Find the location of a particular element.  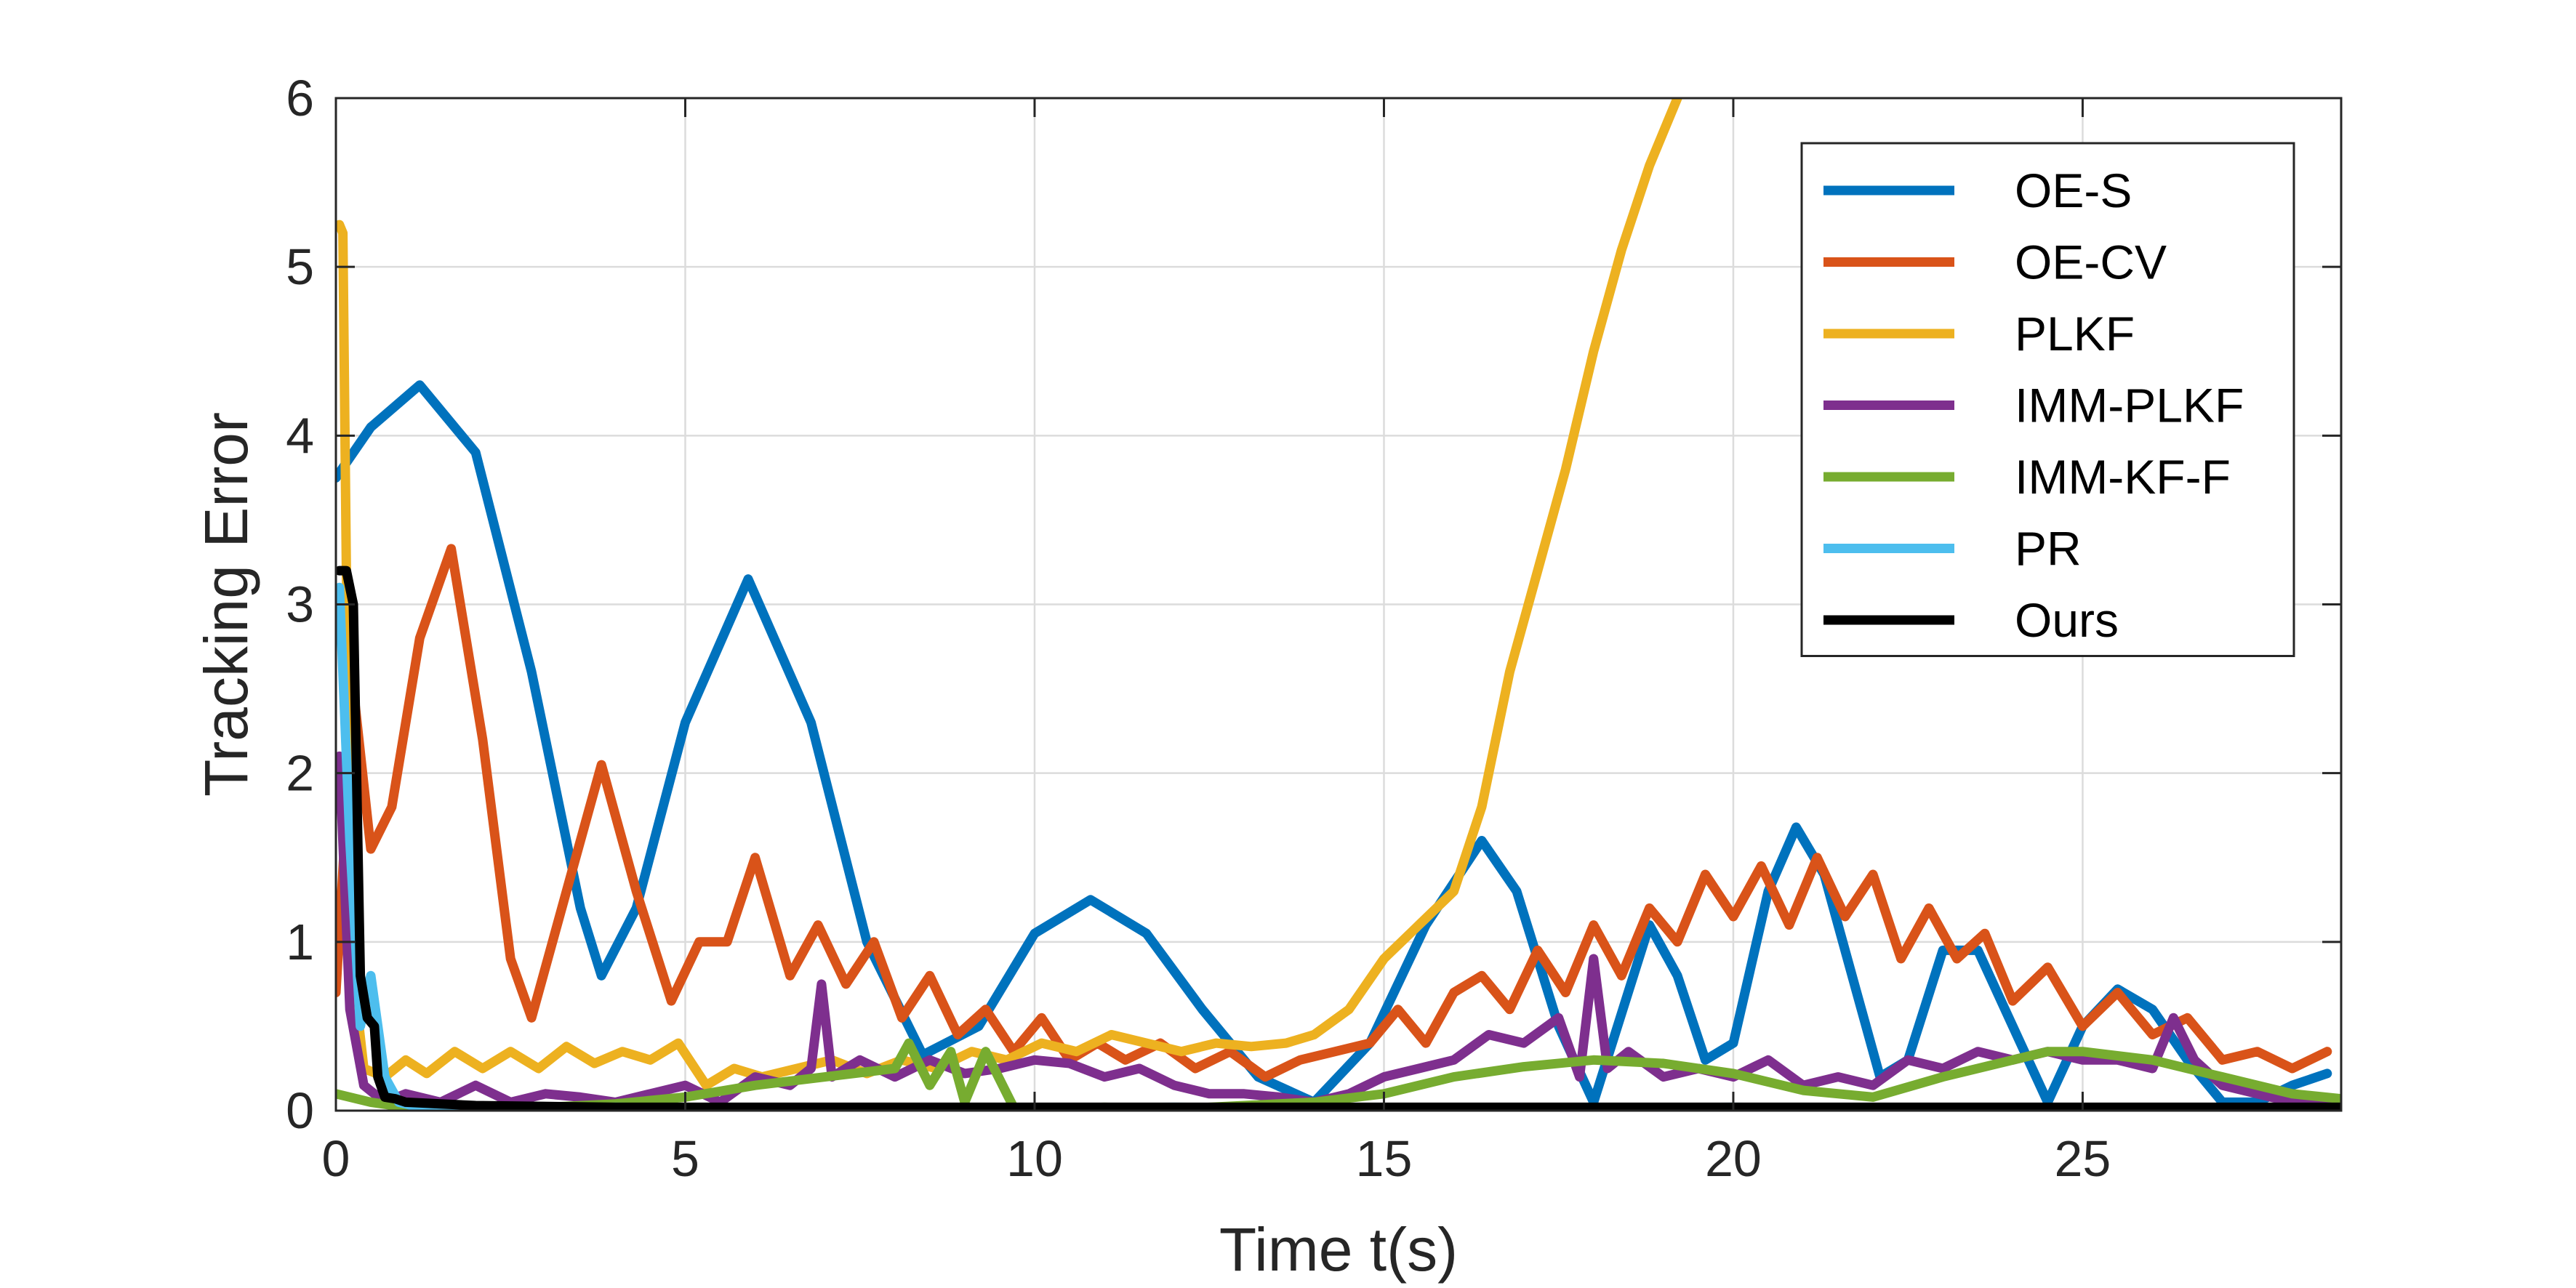

y-tick-label: 2 is located at coordinates (300, 773).